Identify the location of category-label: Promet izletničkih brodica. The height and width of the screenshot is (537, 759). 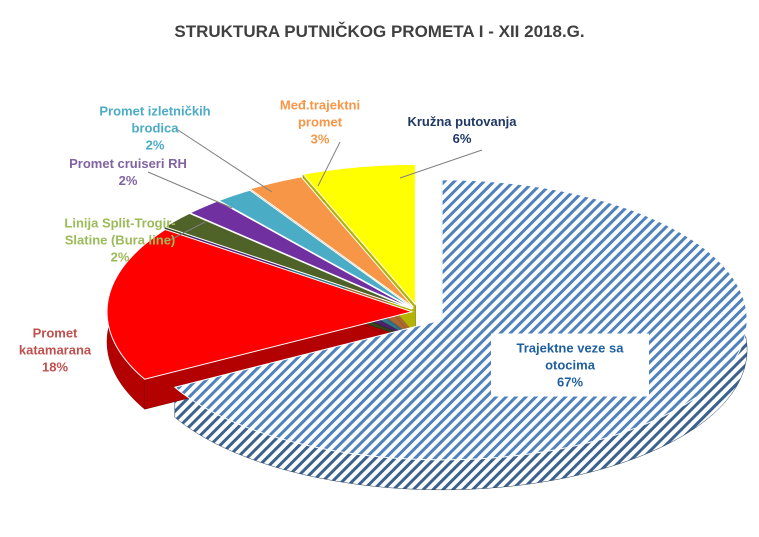
(155, 119).